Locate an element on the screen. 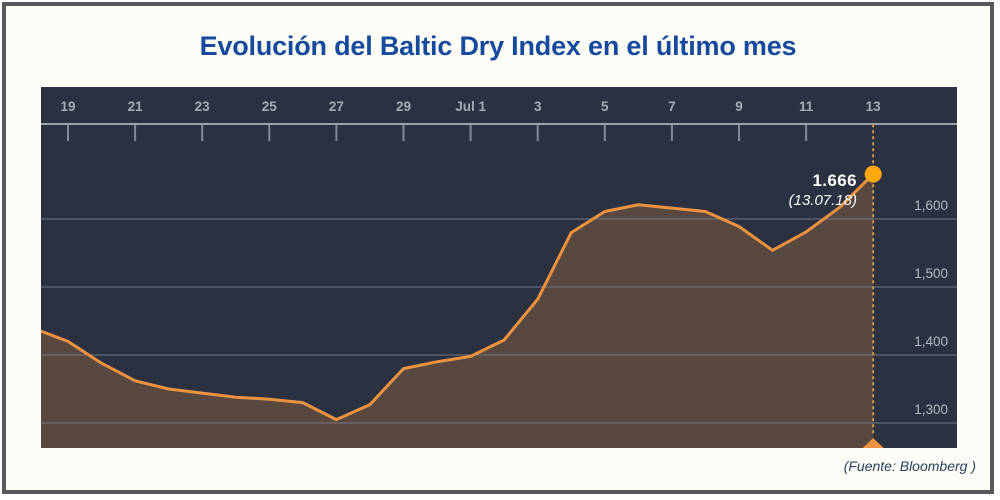 The image size is (1000, 500). x-tick-label: 9 is located at coordinates (739, 106).